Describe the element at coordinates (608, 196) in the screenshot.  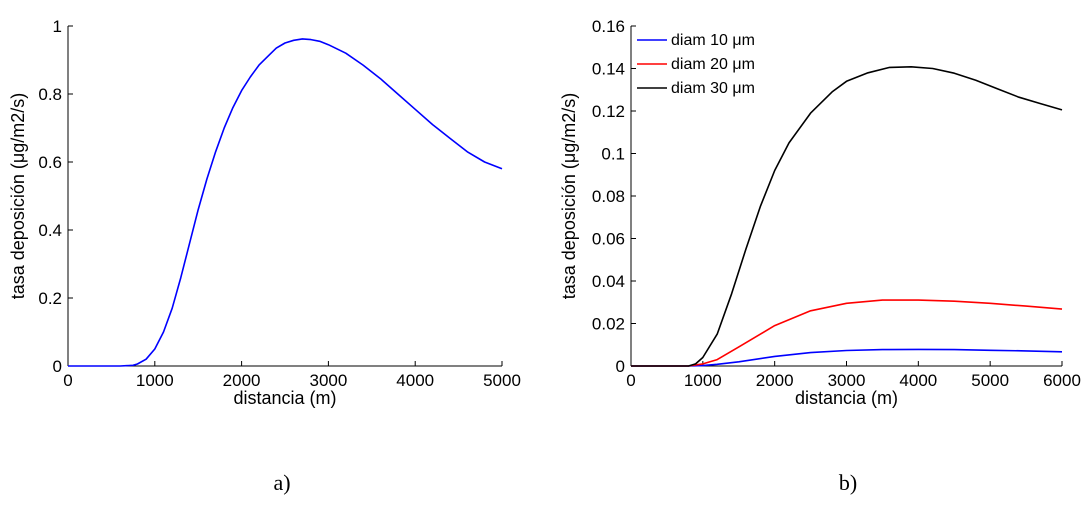
I see `y-tick-label: 0.08` at that location.